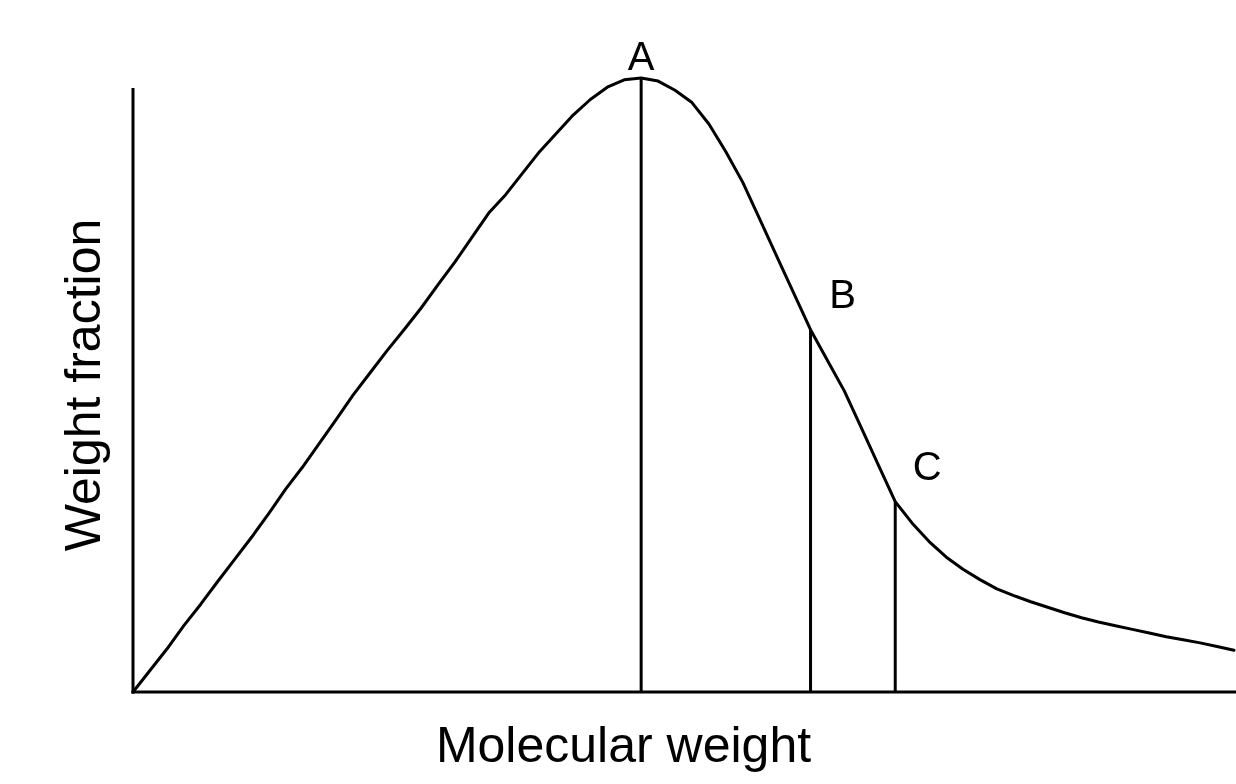 This screenshot has width=1236, height=784. What do you see at coordinates (83, 385) in the screenshot?
I see `y-axis-title: Weight fraction` at bounding box center [83, 385].